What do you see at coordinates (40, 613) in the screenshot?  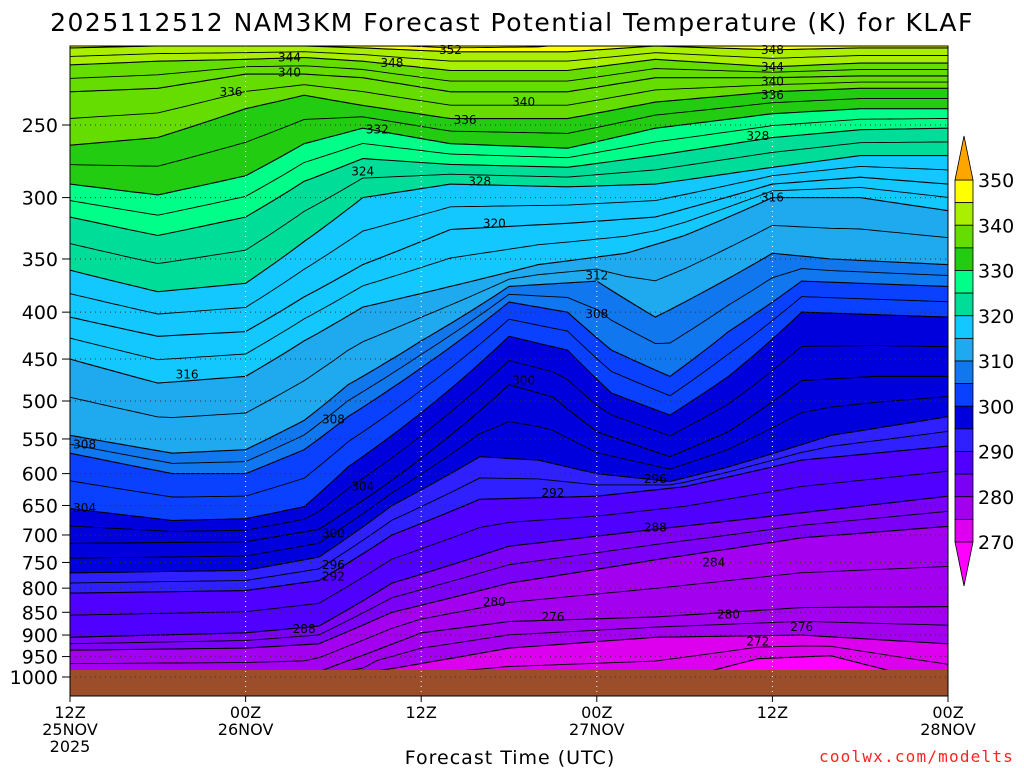 I see `y-tick-label: 850` at bounding box center [40, 613].